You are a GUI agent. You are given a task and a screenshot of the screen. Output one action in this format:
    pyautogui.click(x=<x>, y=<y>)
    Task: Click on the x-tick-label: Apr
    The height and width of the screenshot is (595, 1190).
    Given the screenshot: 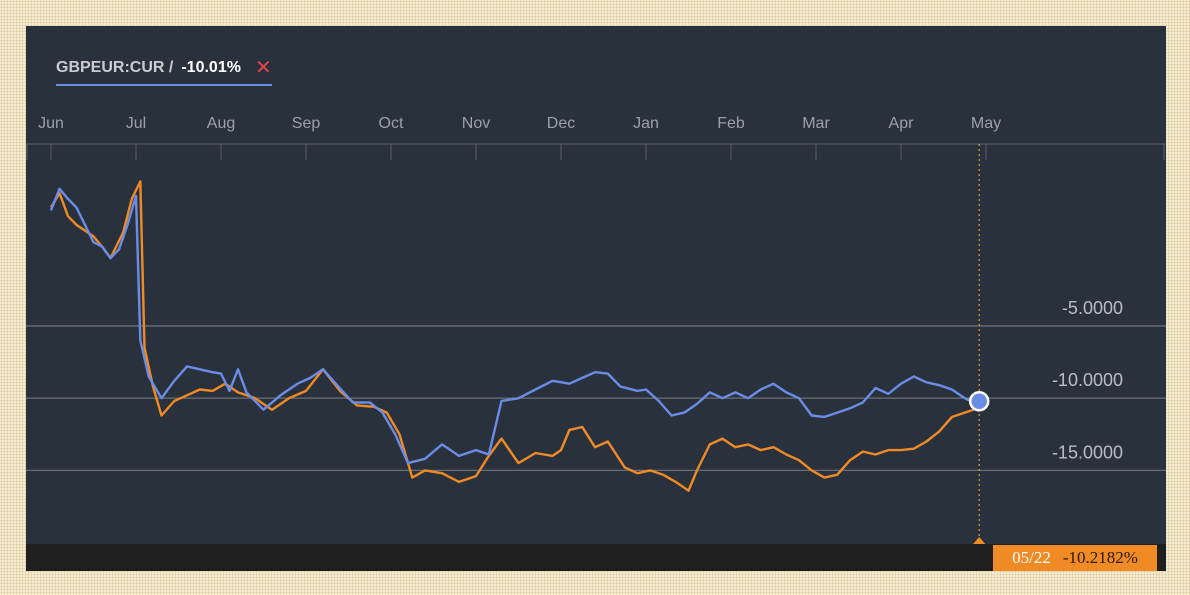 What is the action you would take?
    pyautogui.click(x=902, y=123)
    